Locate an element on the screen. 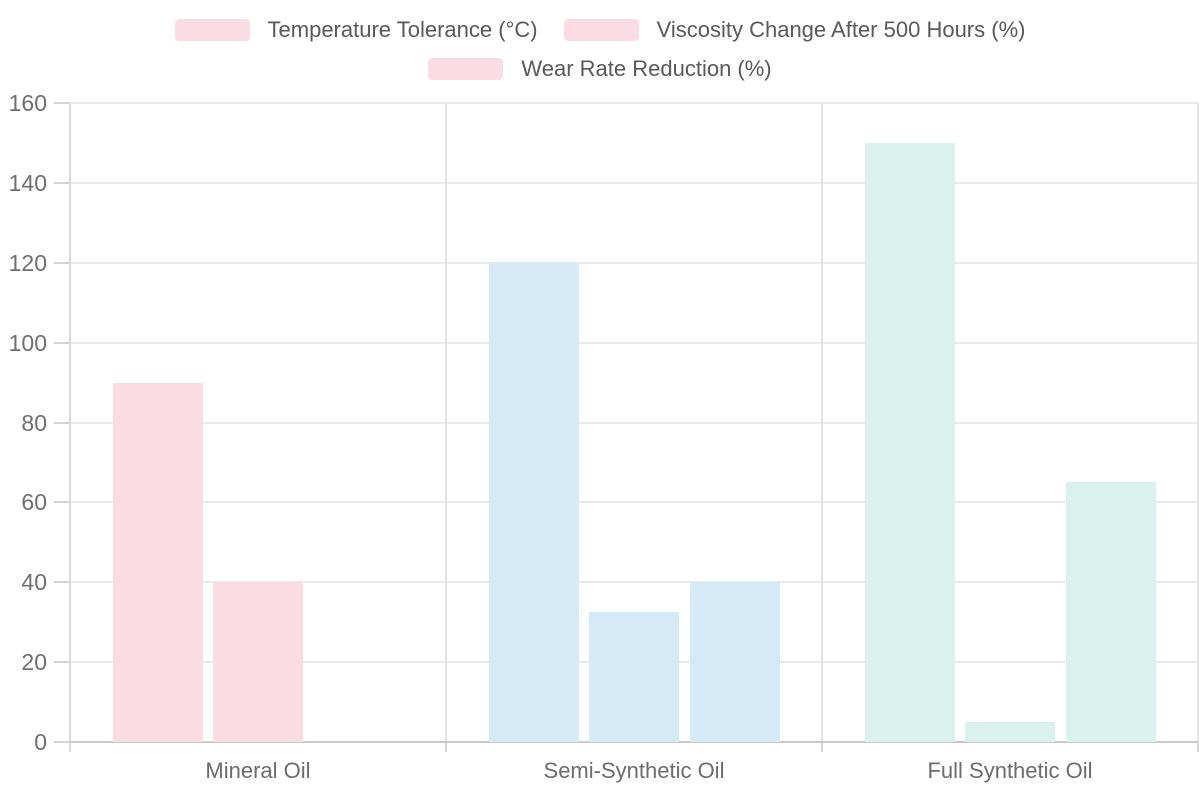 The image size is (1200, 800). legend-label: Temperature Tolerance (°C) is located at coordinates (402, 29).